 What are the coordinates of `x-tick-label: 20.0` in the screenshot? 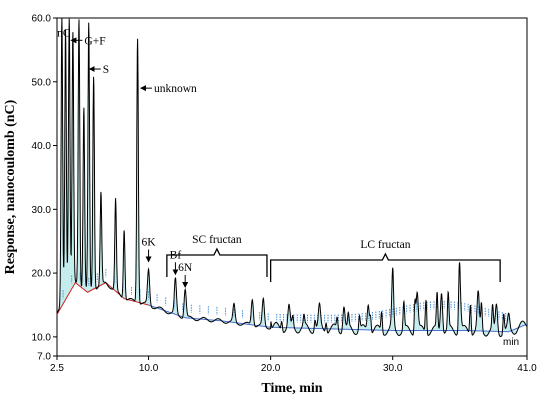 It's located at (271, 368).